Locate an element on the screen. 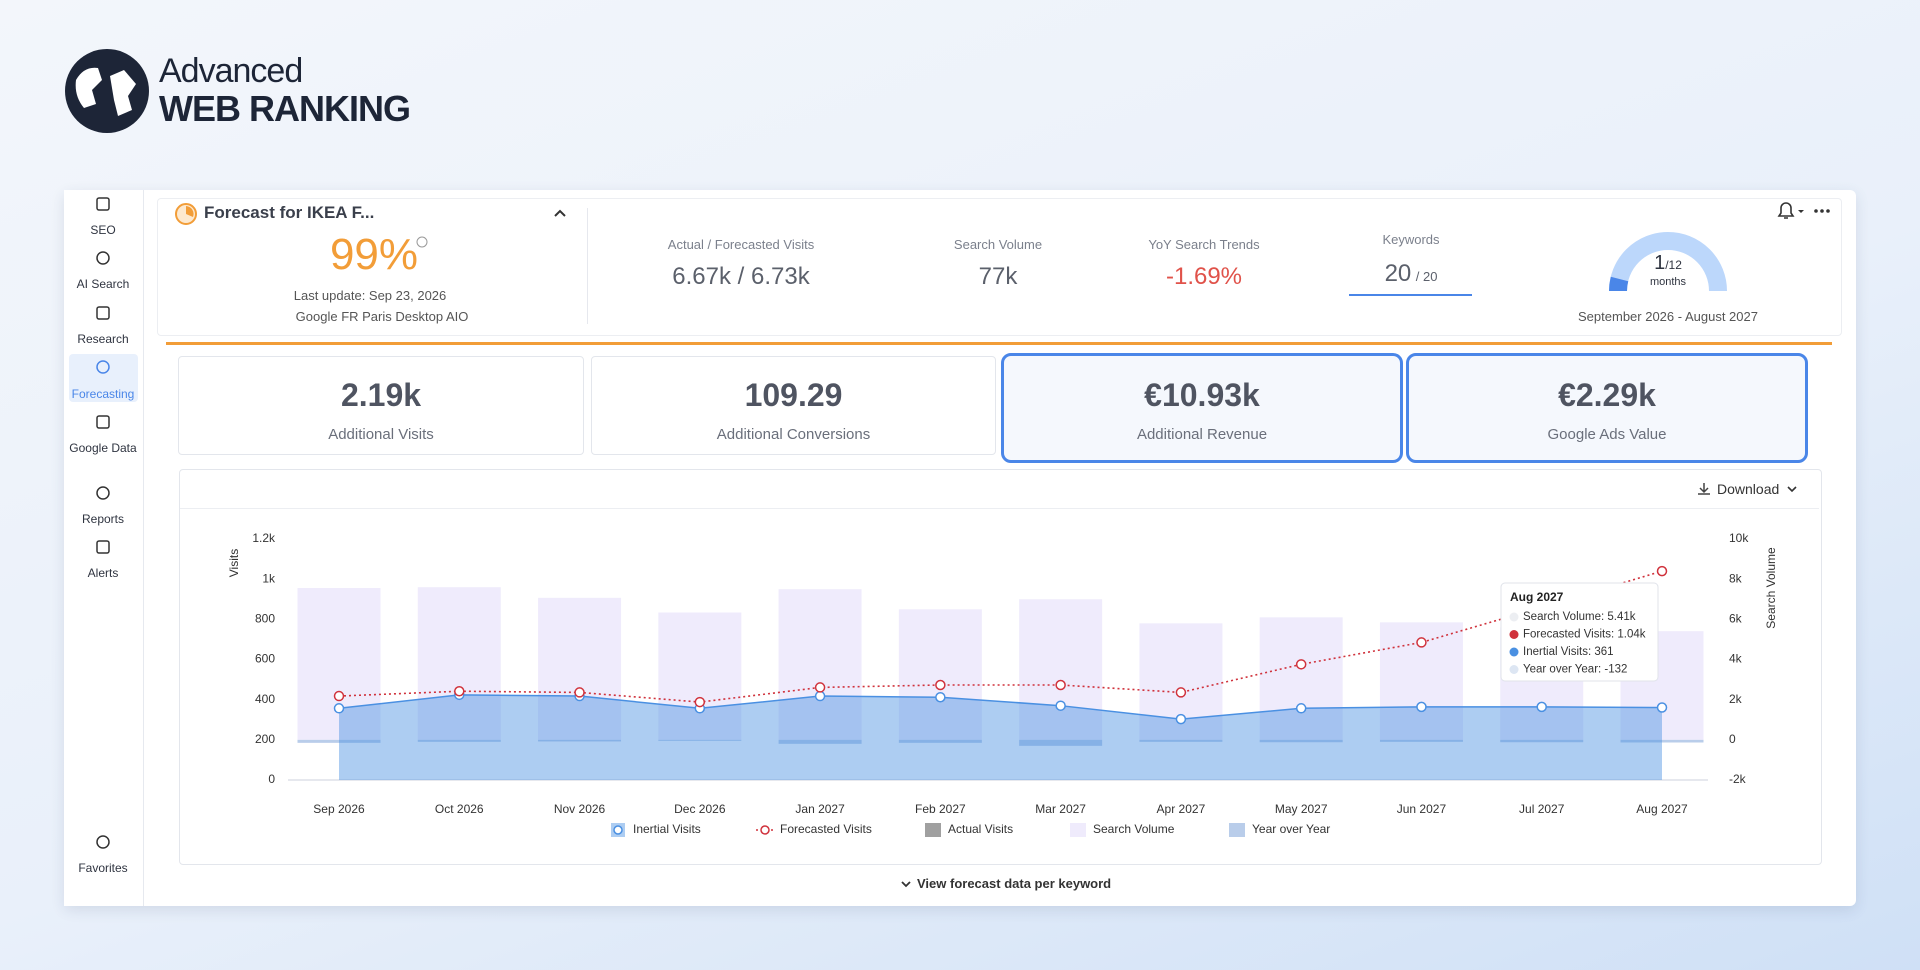  tooltip-line: Year over Year: -132 is located at coordinates (1575, 670).